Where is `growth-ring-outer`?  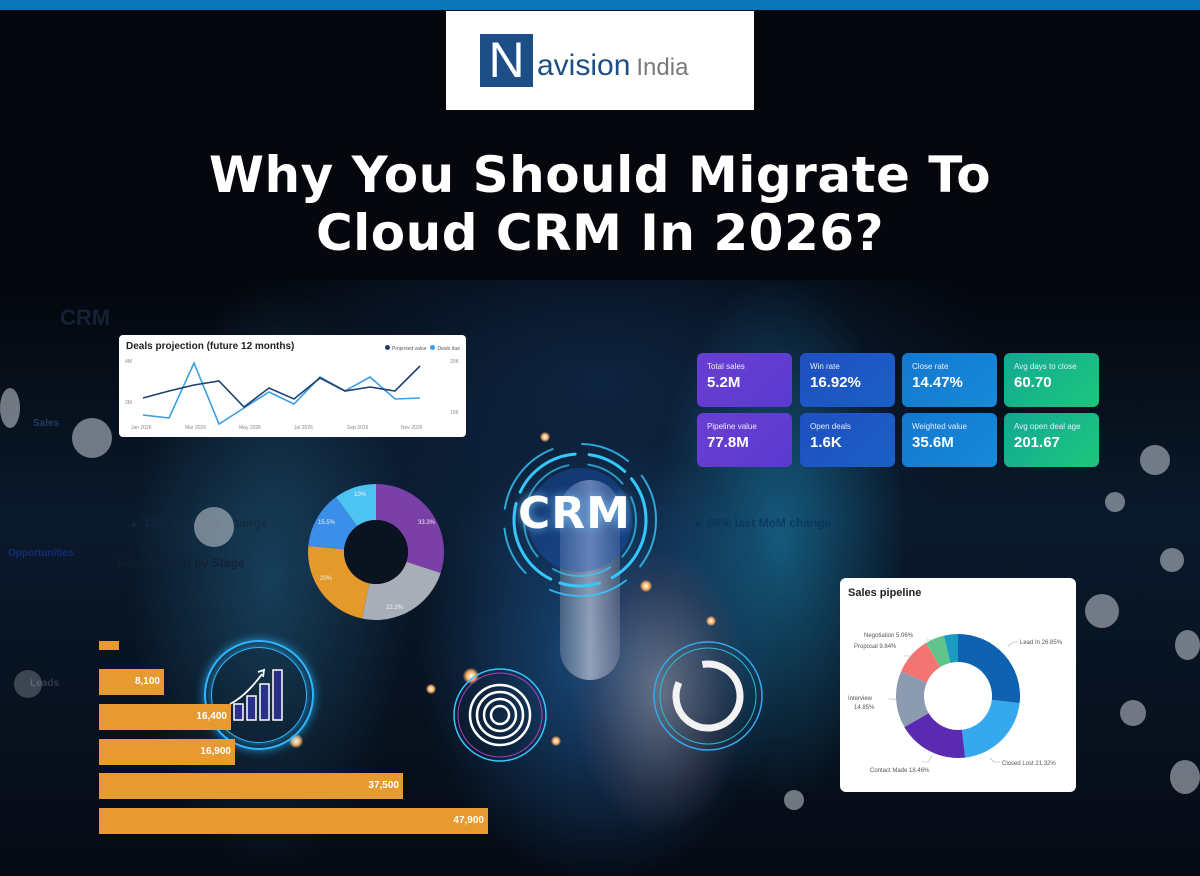 growth-ring-outer is located at coordinates (259, 695).